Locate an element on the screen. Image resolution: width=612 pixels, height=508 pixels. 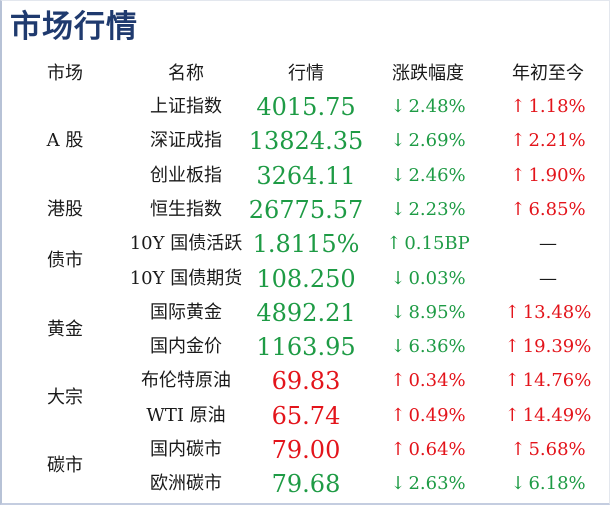
table-row: 深证成指 13824.35 ↓ 2.69% ↑ 2.21% is located at coordinates (306, 141).